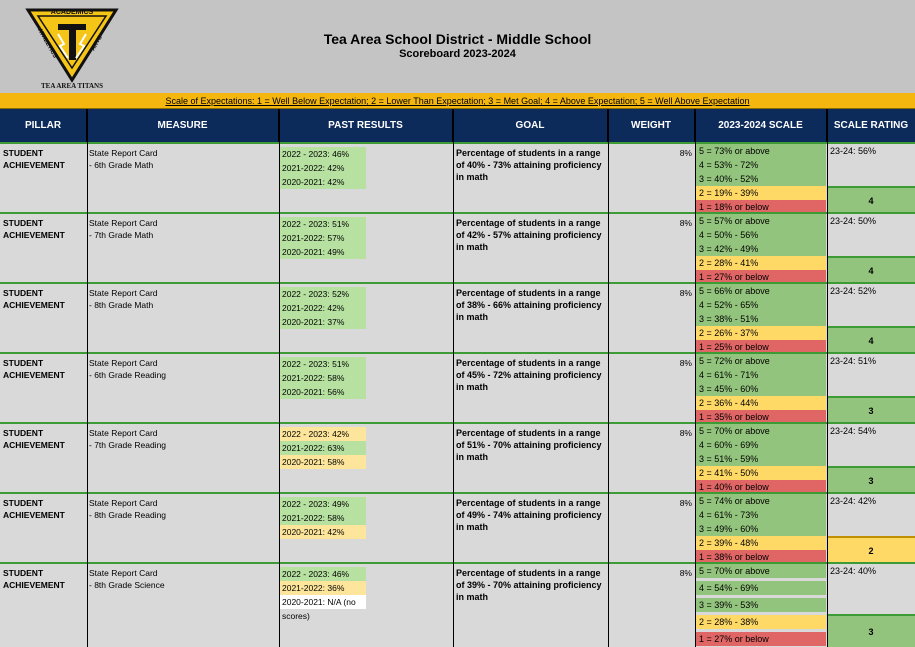 This screenshot has width=915, height=647. I want to click on scale-level: 2 = 36% - 44%, so click(761, 403).